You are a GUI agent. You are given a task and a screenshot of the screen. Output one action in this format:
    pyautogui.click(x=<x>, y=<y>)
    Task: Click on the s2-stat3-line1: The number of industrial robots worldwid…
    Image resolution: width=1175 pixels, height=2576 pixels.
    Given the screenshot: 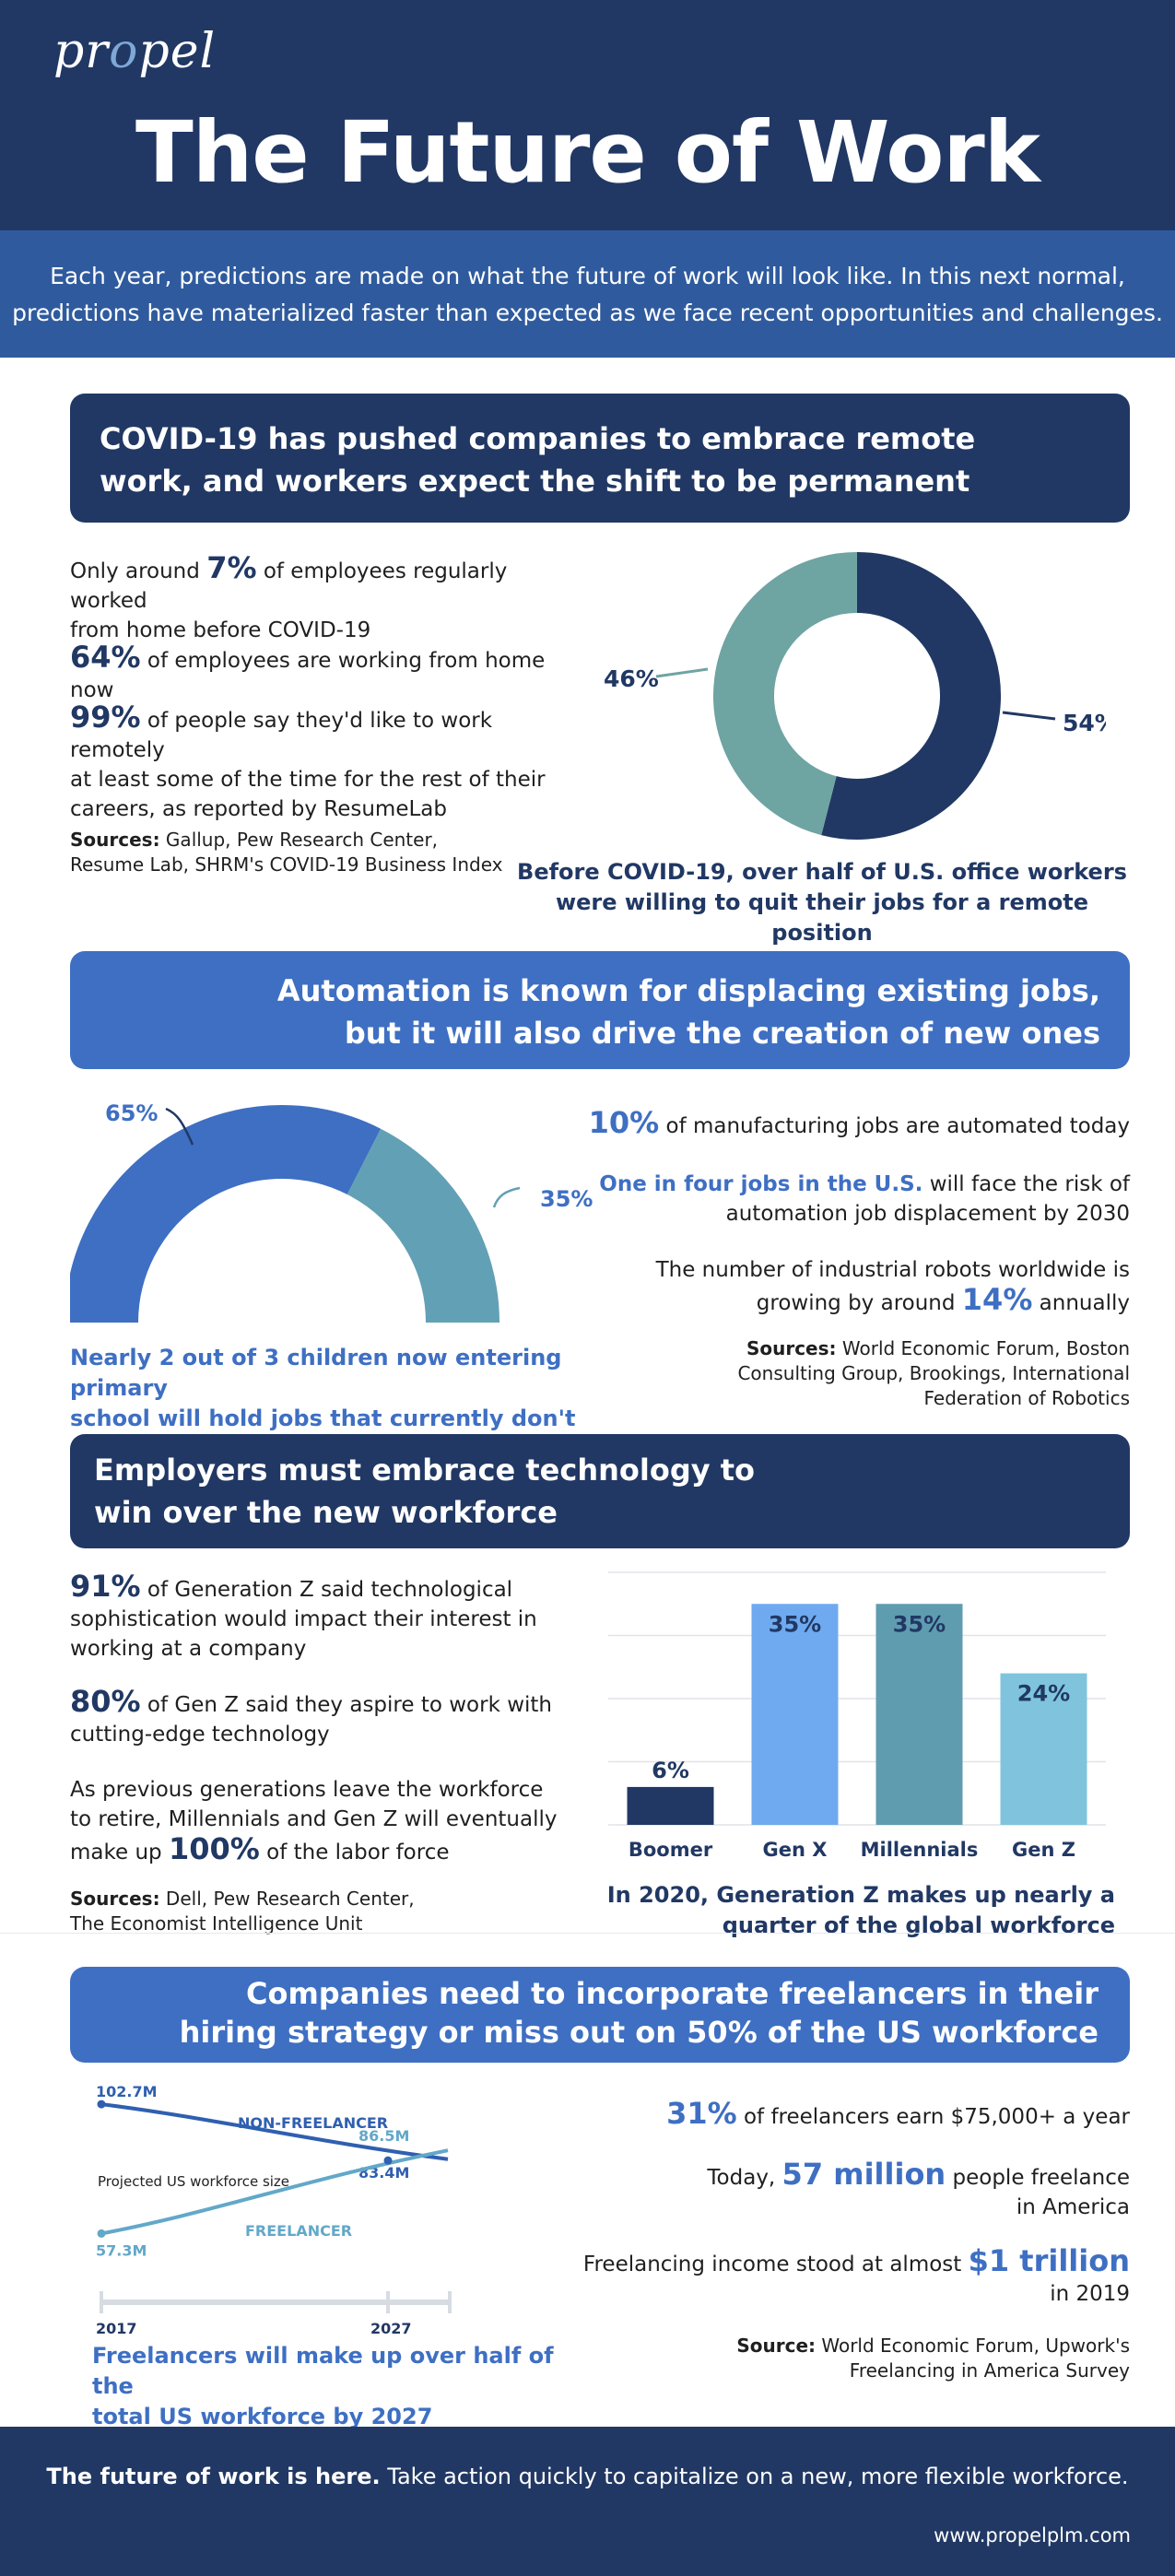 What is the action you would take?
    pyautogui.click(x=892, y=1270)
    